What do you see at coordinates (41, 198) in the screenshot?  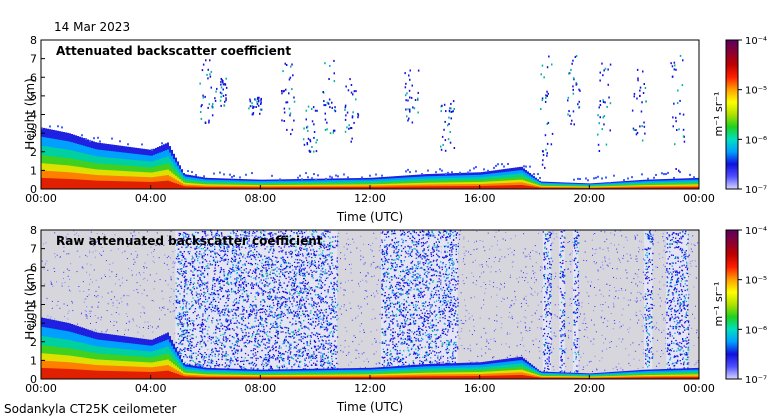 I see `x-tick-label: 00:00` at bounding box center [41, 198].